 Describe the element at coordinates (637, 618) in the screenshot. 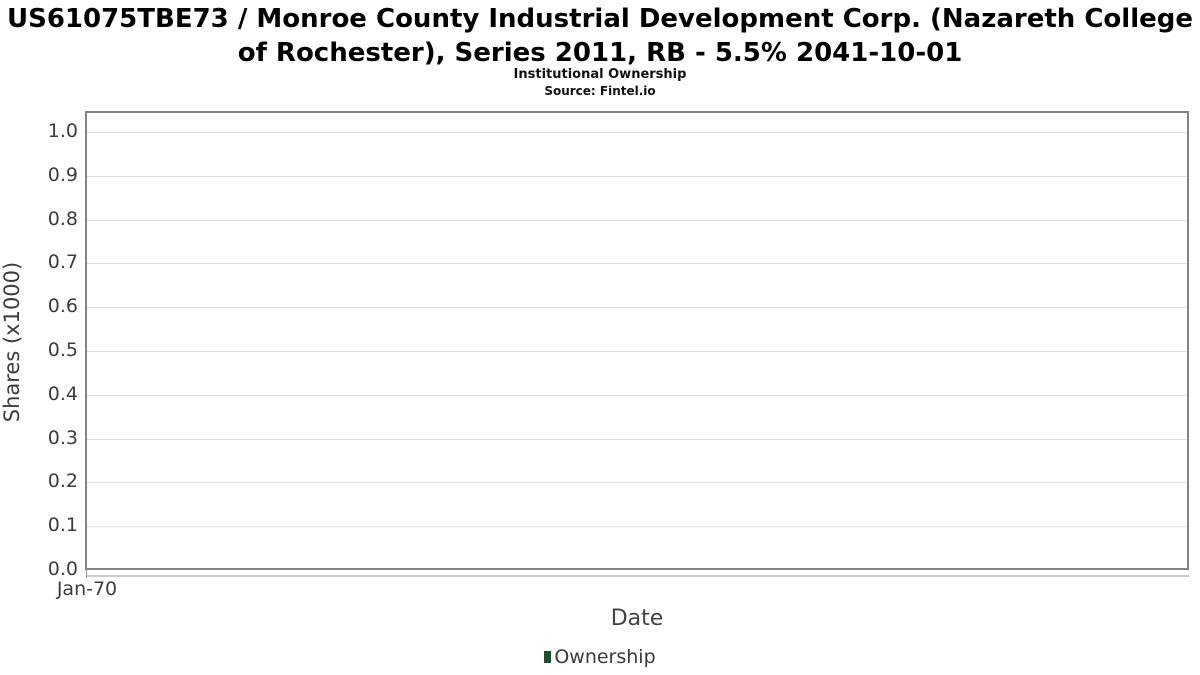

I see `x-axis-label: Date` at that location.